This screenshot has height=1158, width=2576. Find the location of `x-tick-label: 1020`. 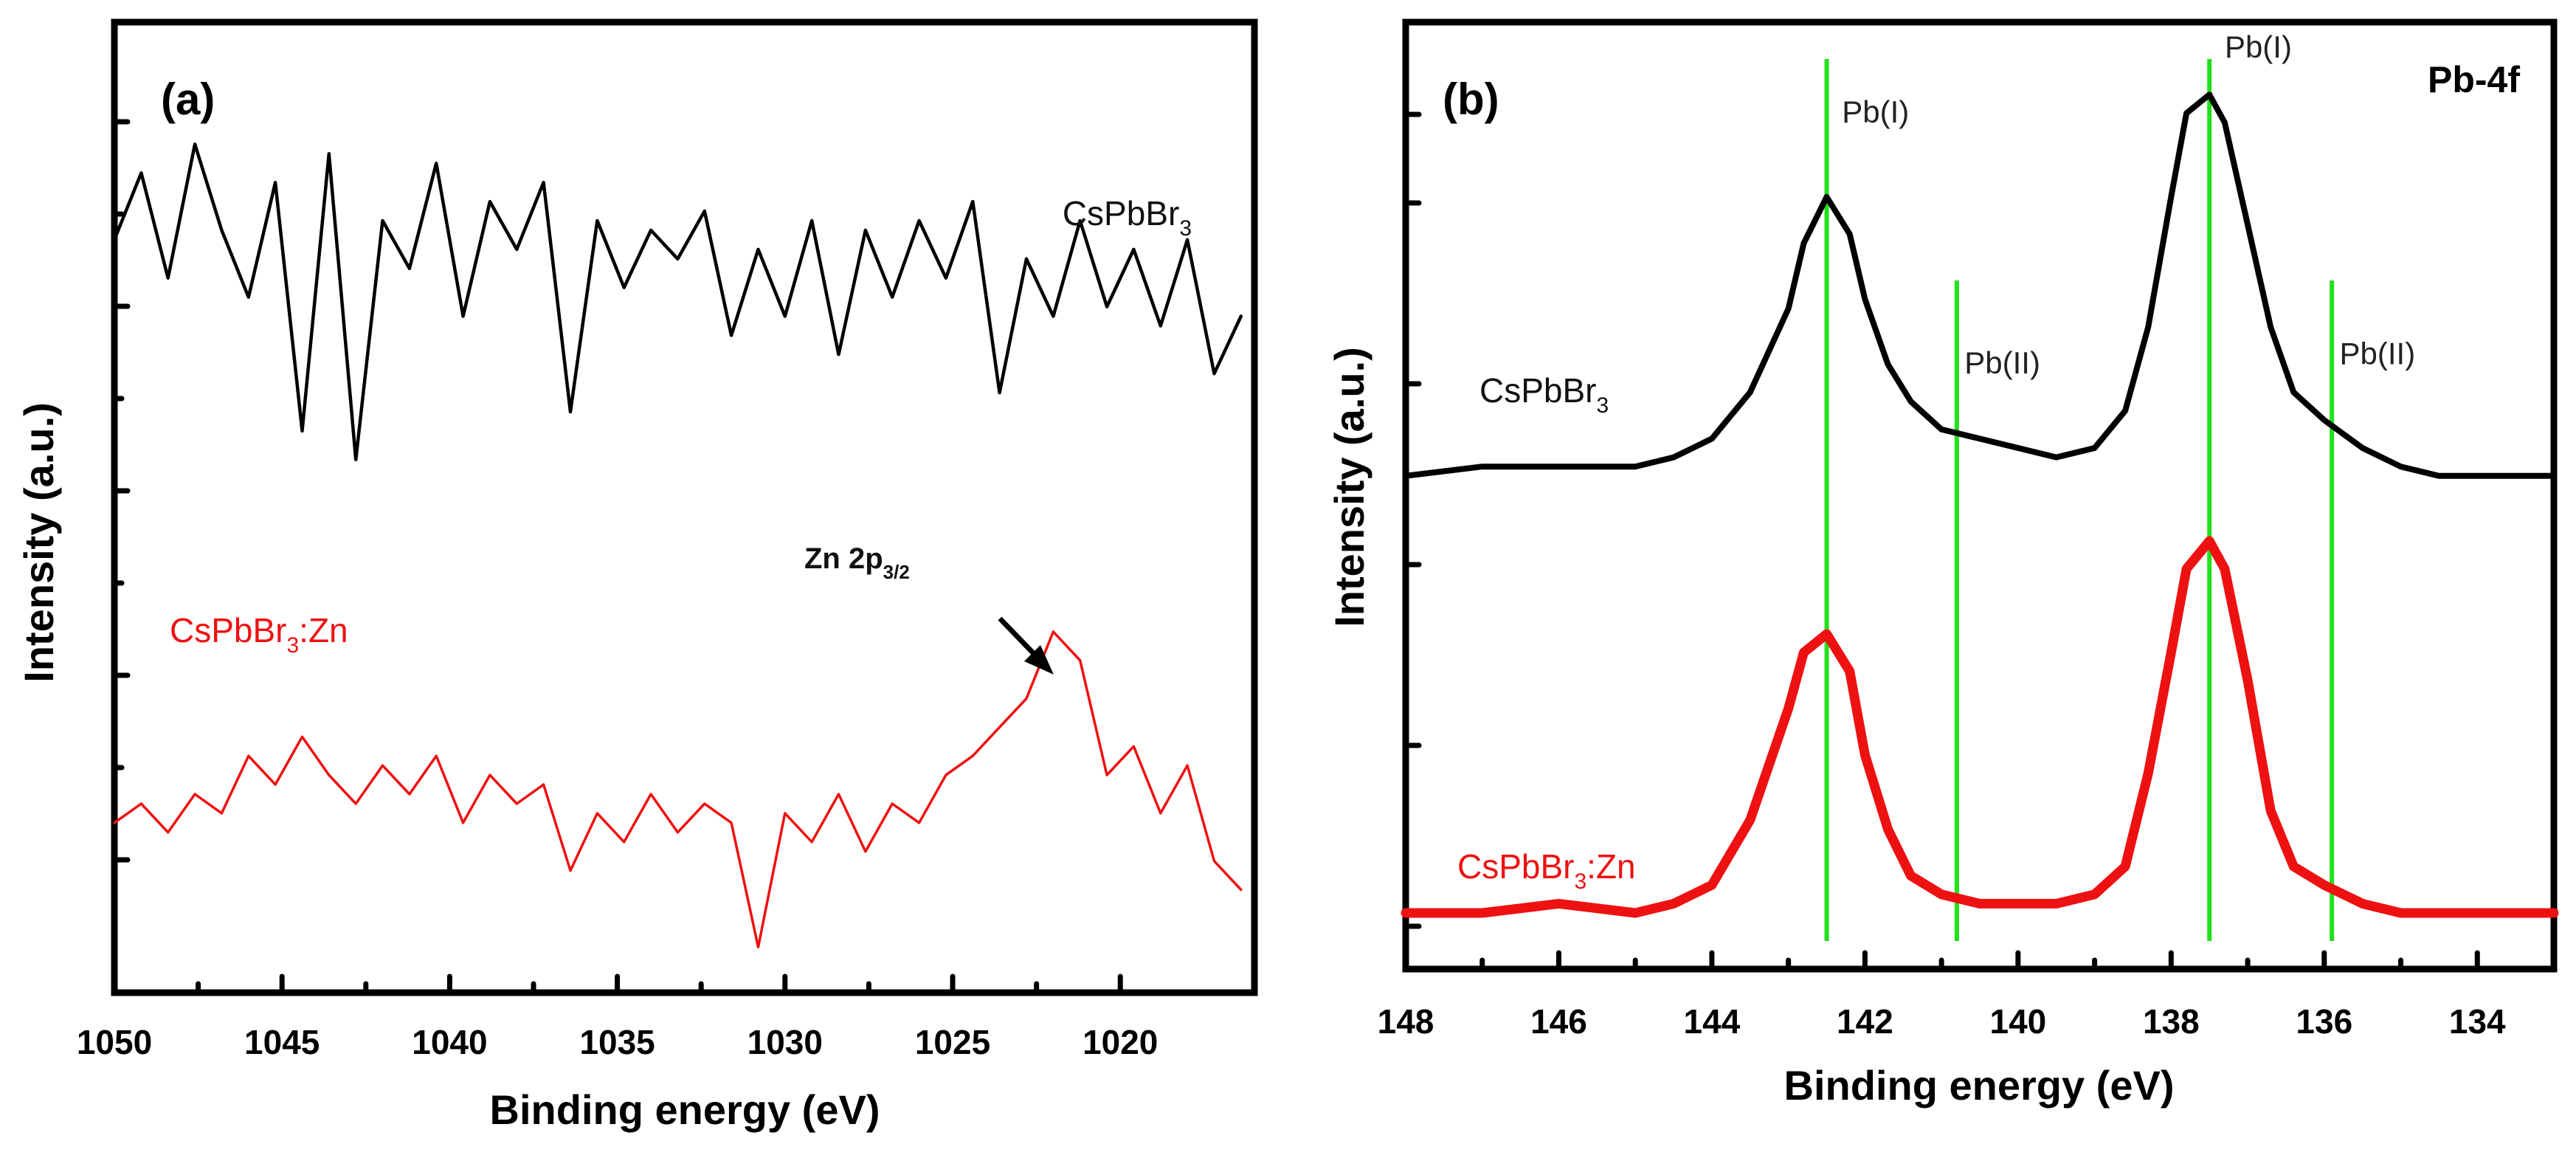

x-tick-label: 1020 is located at coordinates (1120, 1042).